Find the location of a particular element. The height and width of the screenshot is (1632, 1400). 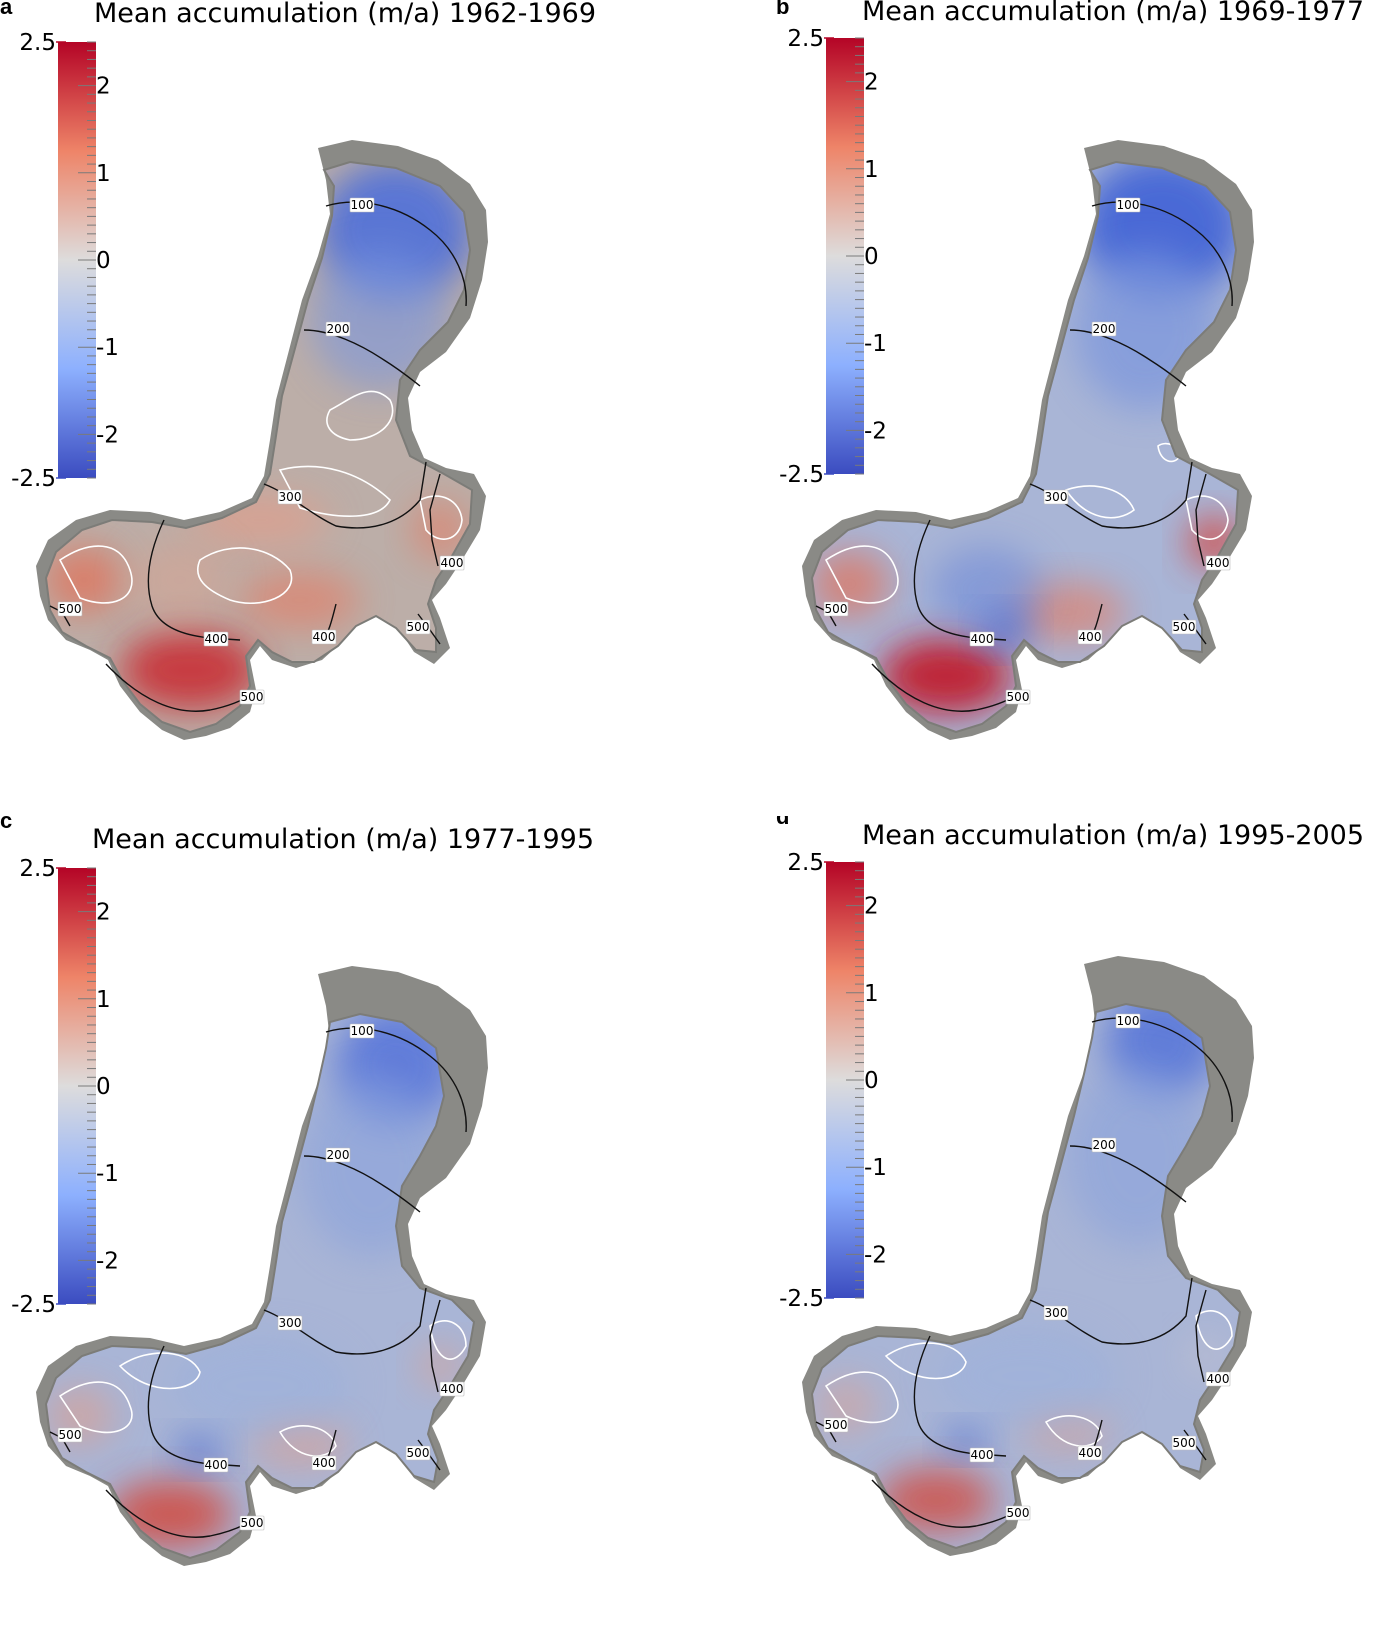

panel-letter: c is located at coordinates (6, 824).